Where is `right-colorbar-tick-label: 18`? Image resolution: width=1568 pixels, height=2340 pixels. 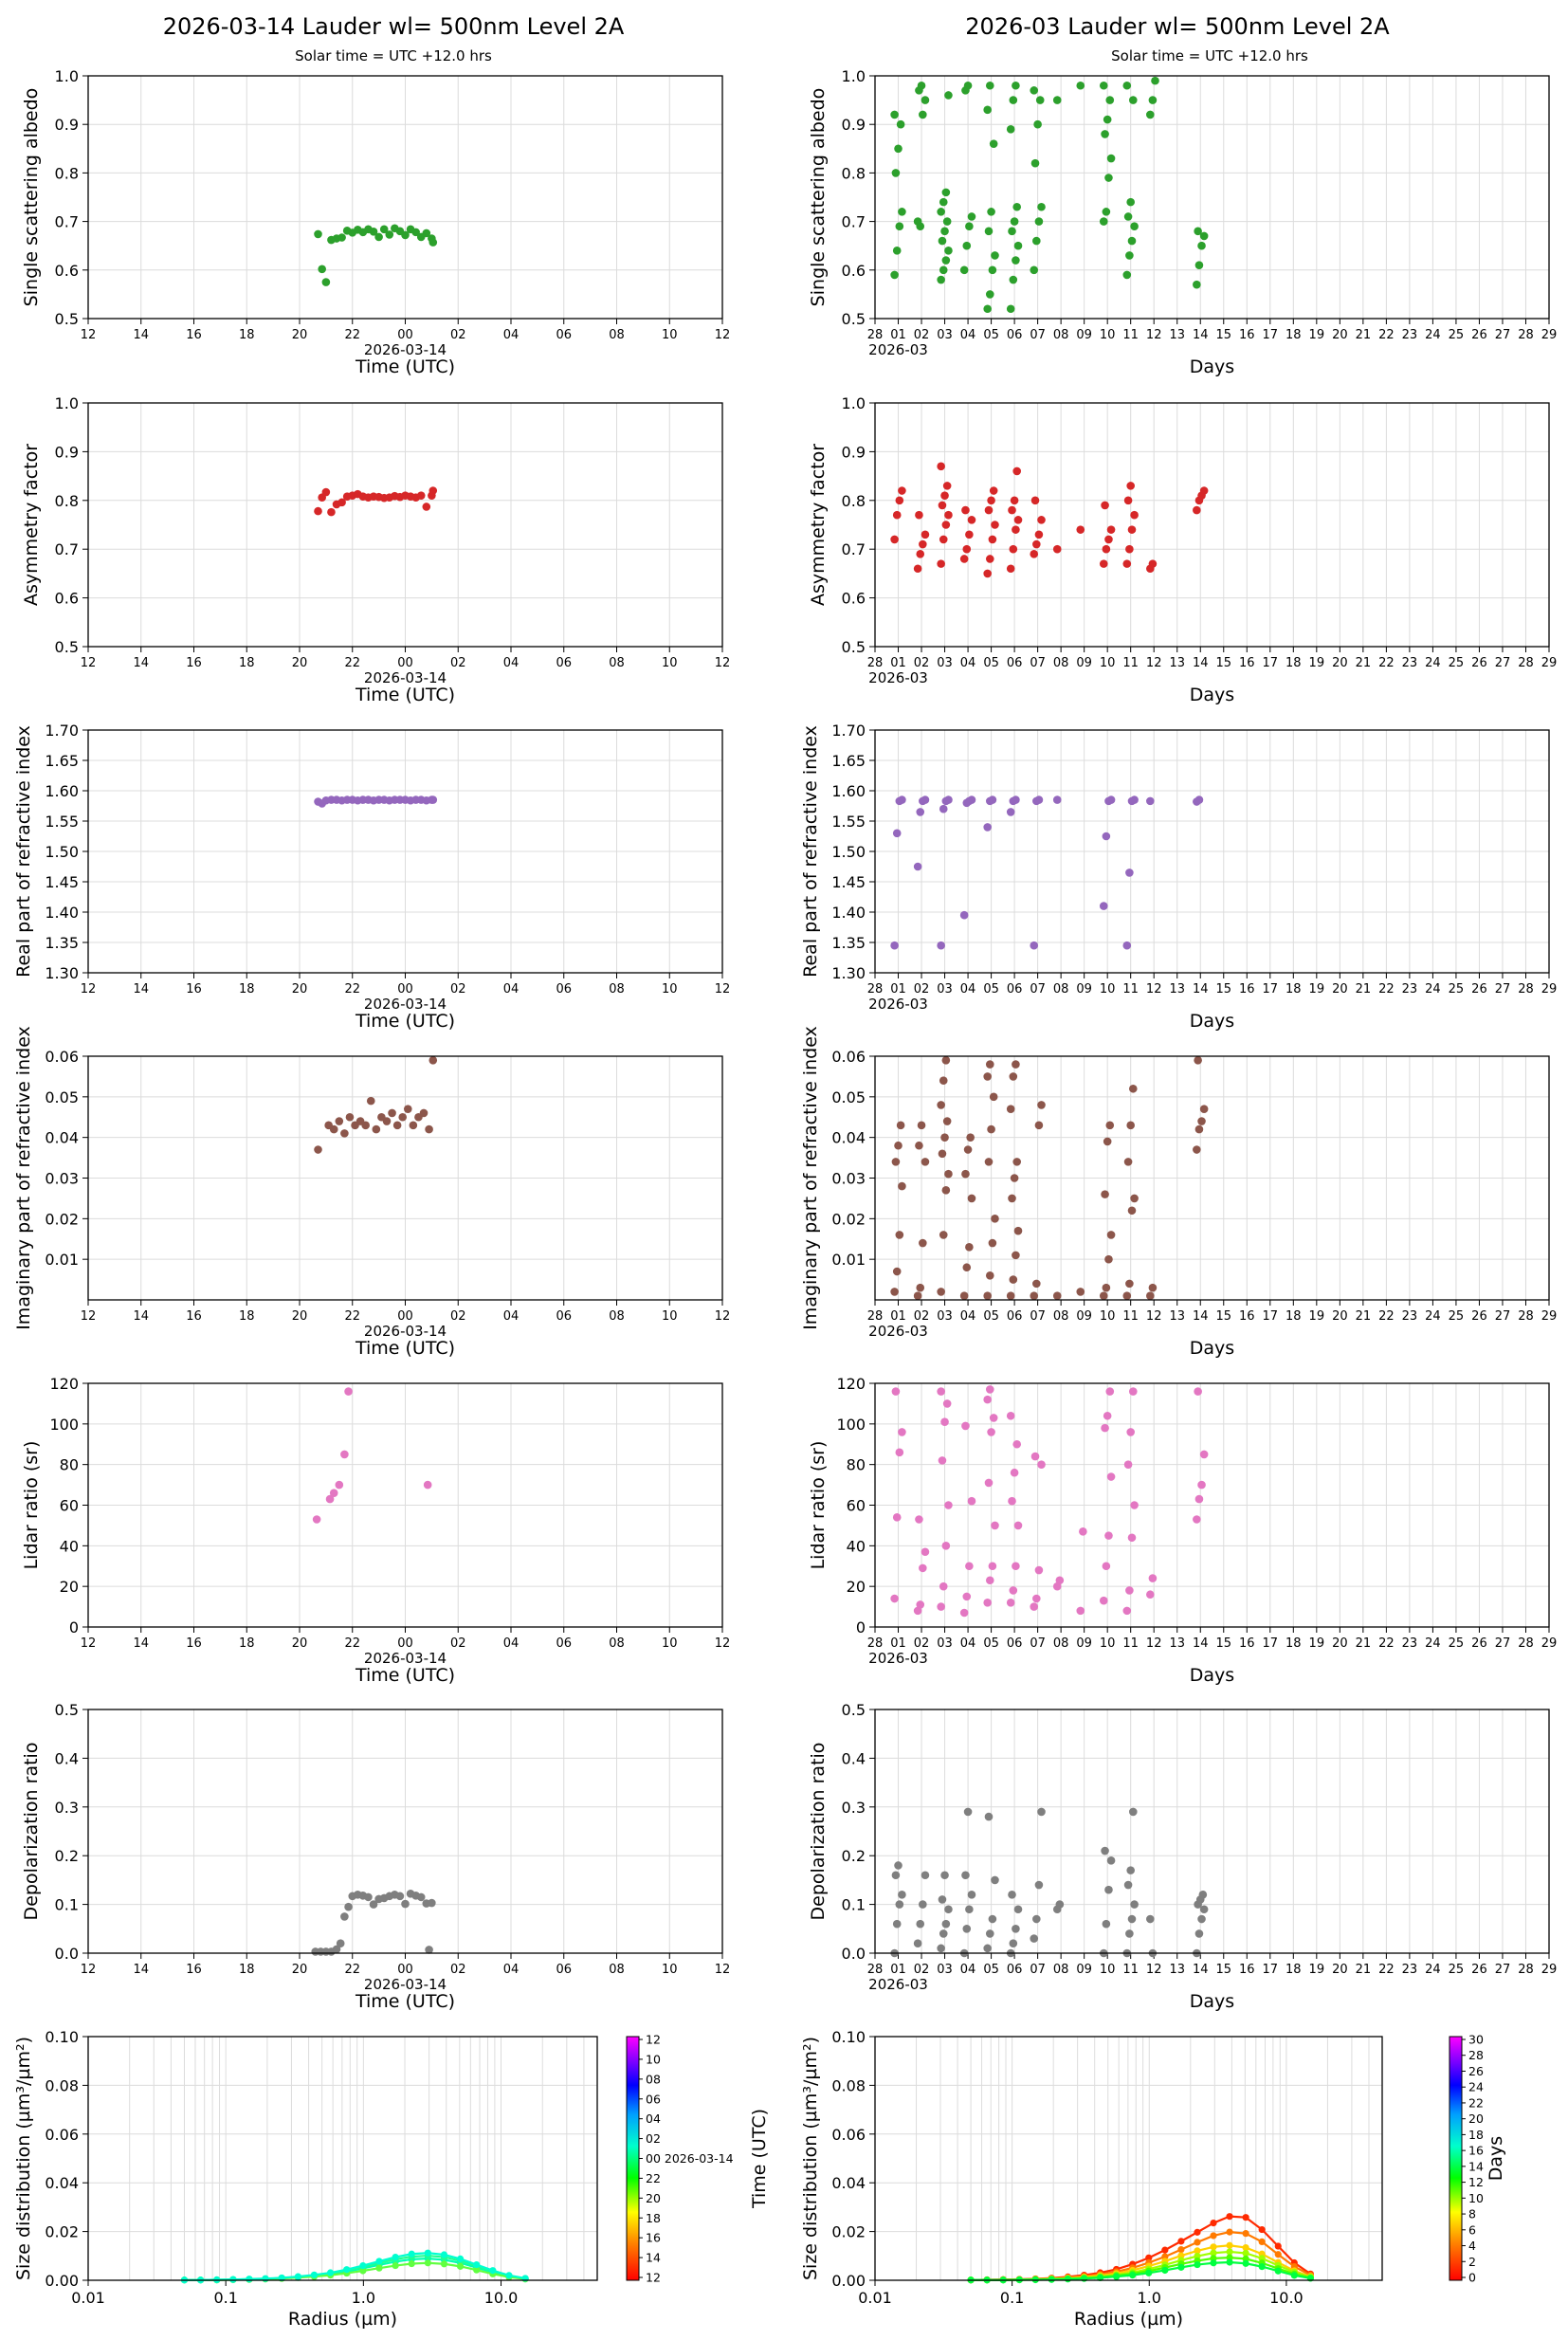
right-colorbar-tick-label: 18 is located at coordinates (1476, 2135).